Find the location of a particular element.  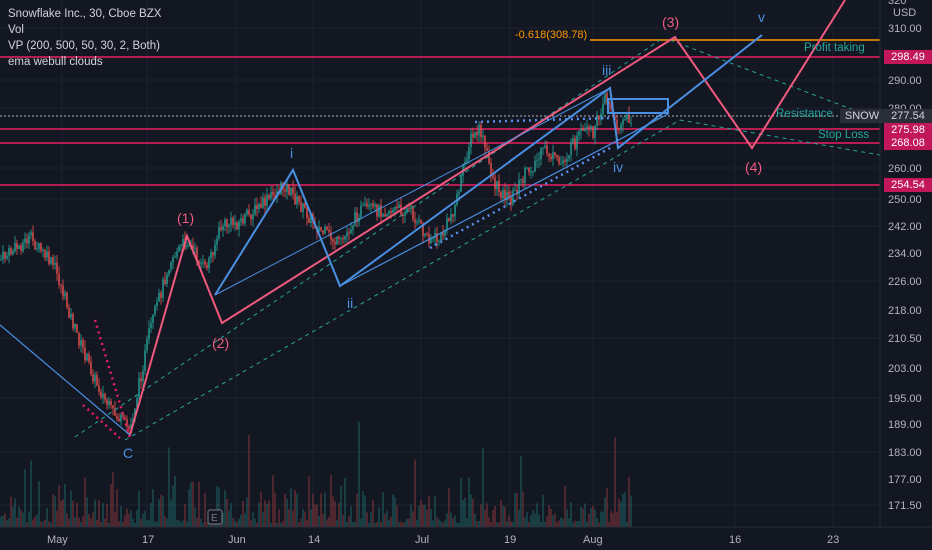

ema-indicator: ema webull clouds is located at coordinates (55, 62).